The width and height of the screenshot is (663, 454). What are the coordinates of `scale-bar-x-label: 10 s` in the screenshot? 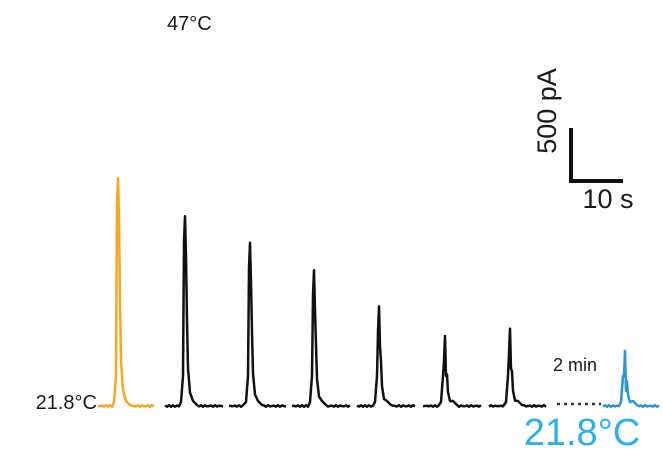 It's located at (607, 199).